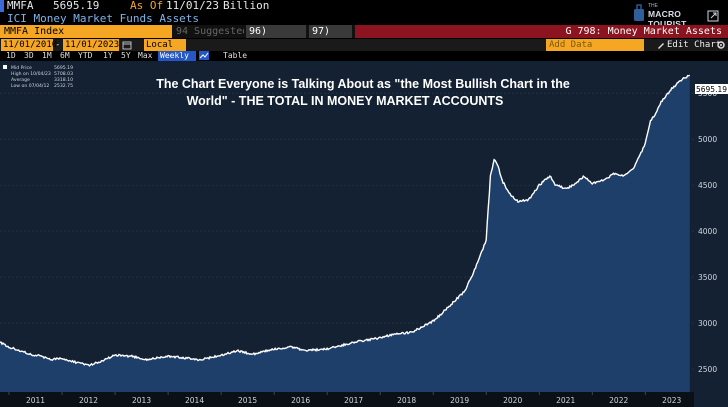 The height and width of the screenshot is (407, 728). What do you see at coordinates (65, 55) in the screenshot?
I see `period-6m: 6M` at bounding box center [65, 55].